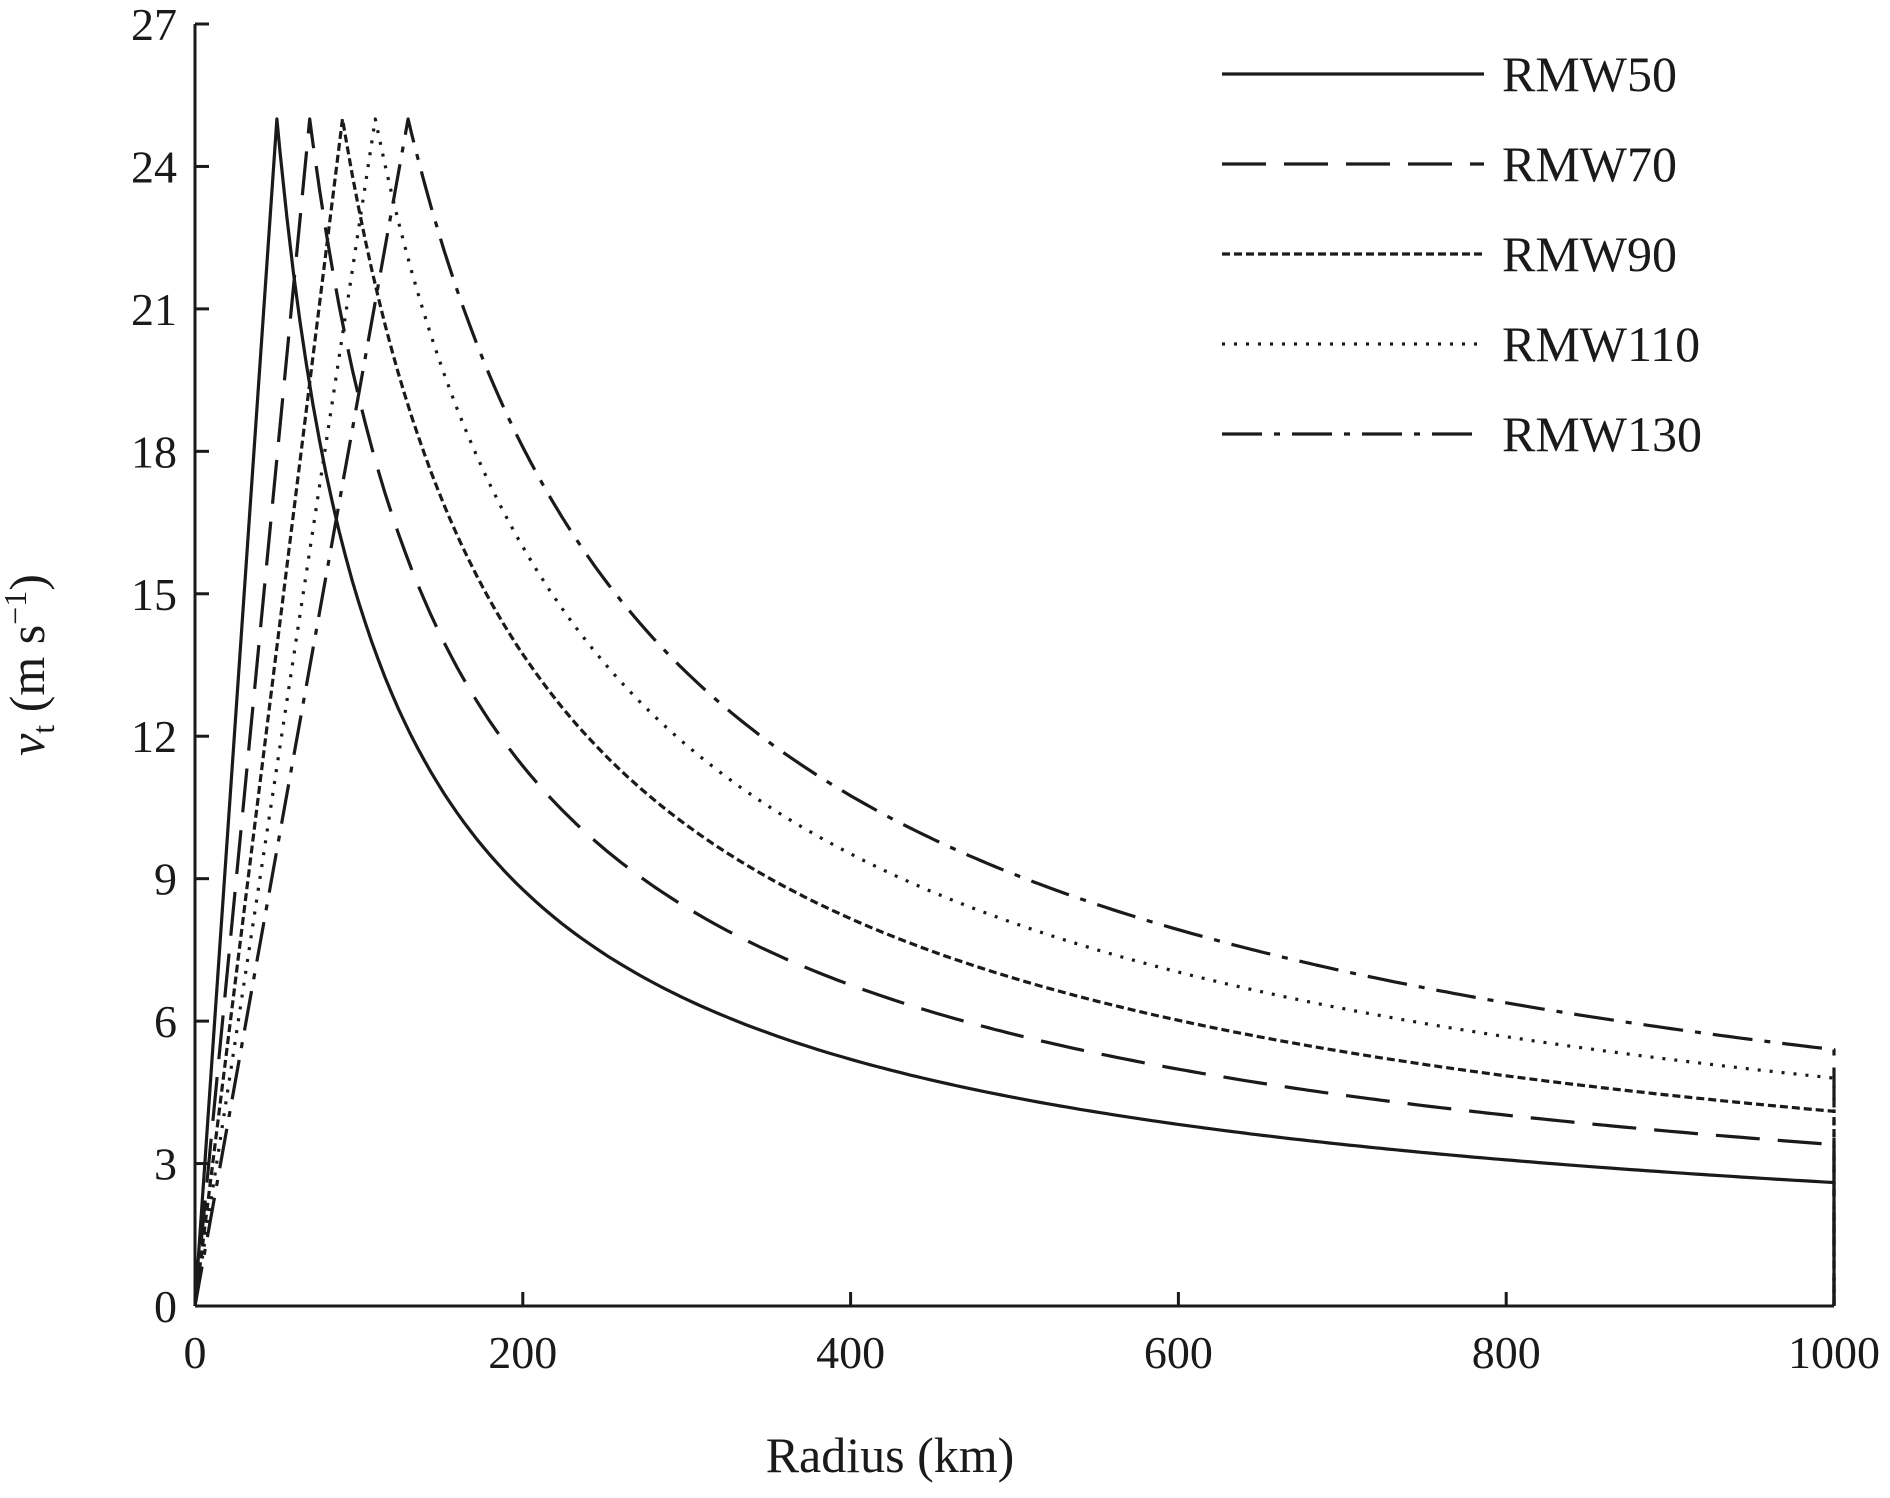 The width and height of the screenshot is (1890, 1498). Describe the element at coordinates (522, 1352) in the screenshot. I see `x-tick-label: 200` at that location.